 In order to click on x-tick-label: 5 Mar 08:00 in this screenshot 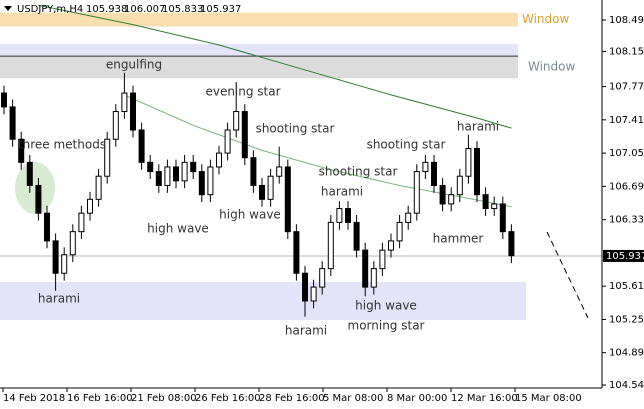, I will do `click(353, 398)`.